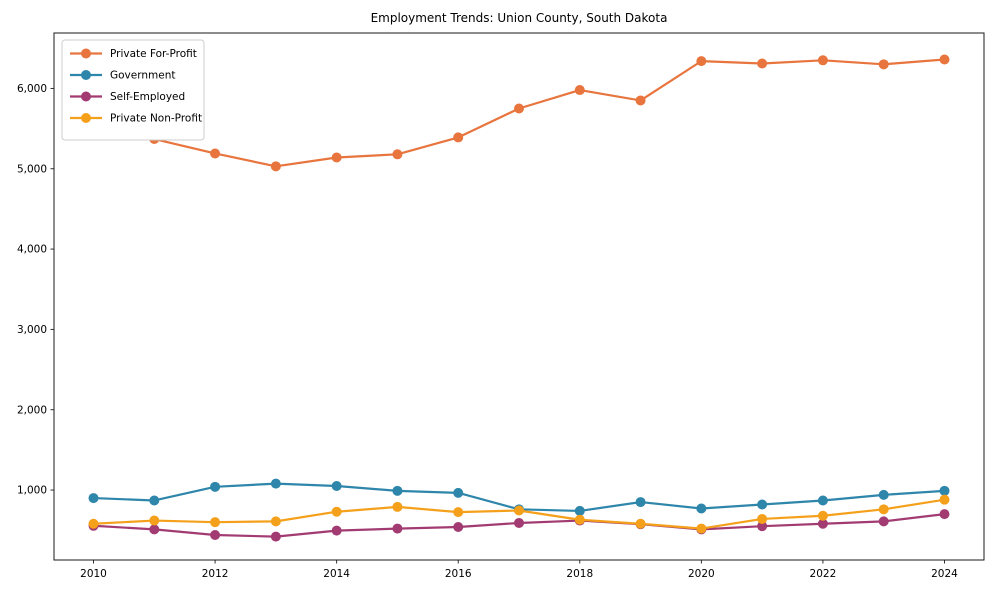 The image size is (1000, 600). I want to click on y-tick-label: 4,000, so click(32, 250).